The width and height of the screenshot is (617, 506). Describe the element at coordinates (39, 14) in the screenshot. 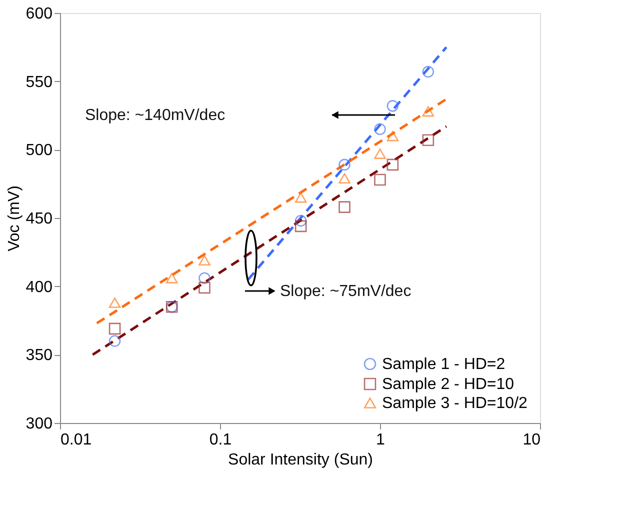

I see `y-tick-label: 600` at that location.